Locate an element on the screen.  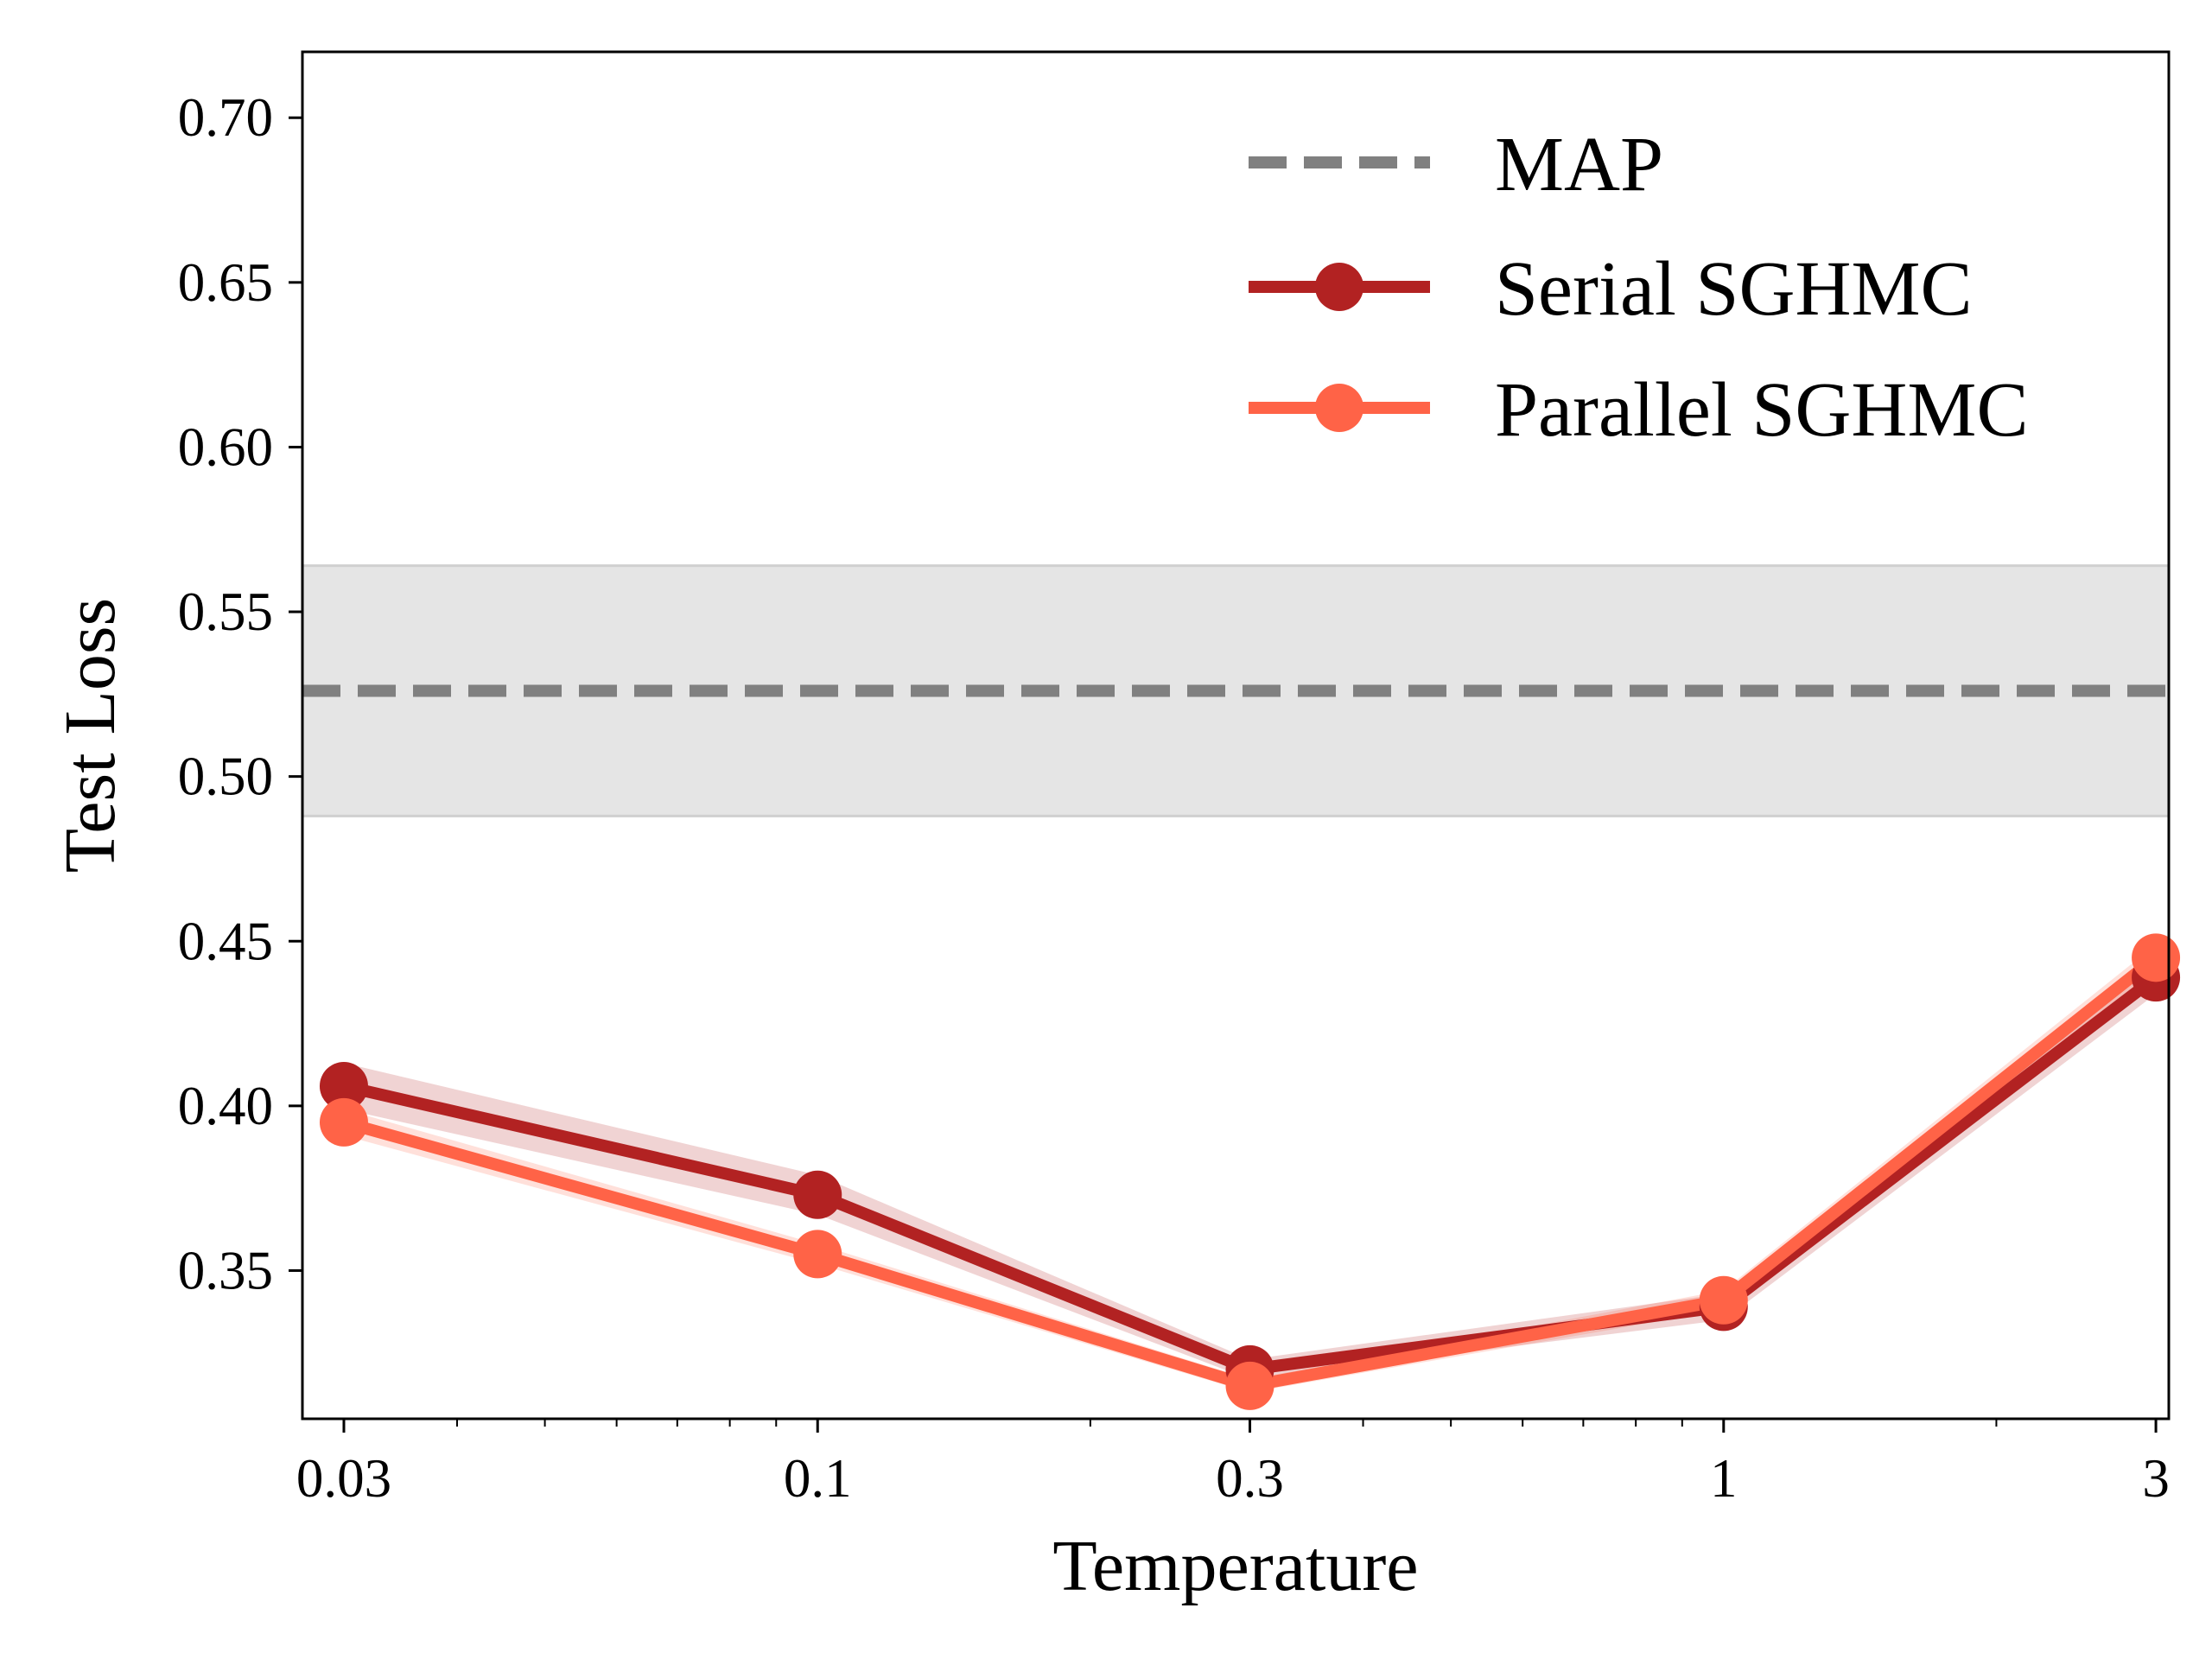
legend-serial-label: Serial SGHMC is located at coordinates (1734, 289).